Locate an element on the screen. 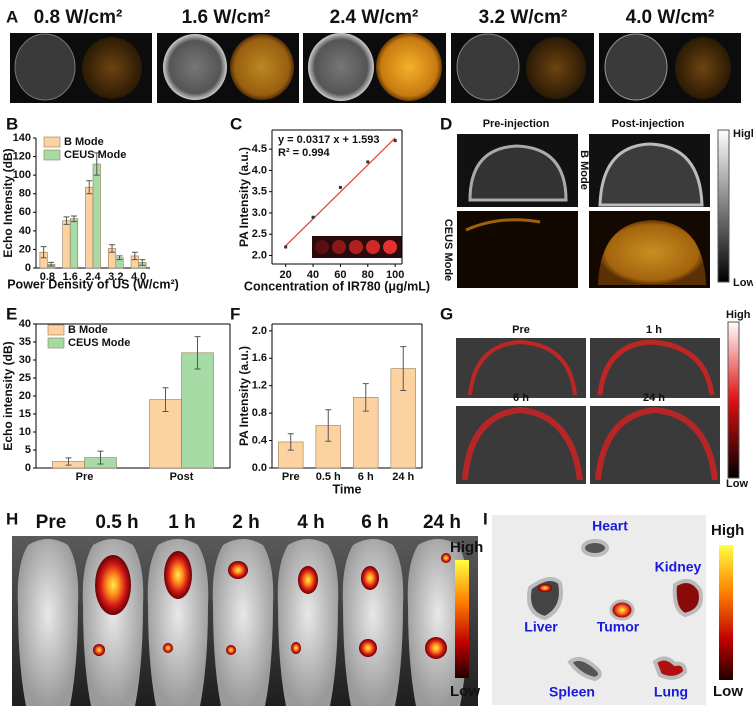 The image size is (753, 710). y-tick-label: 20 is located at coordinates (25, 249).